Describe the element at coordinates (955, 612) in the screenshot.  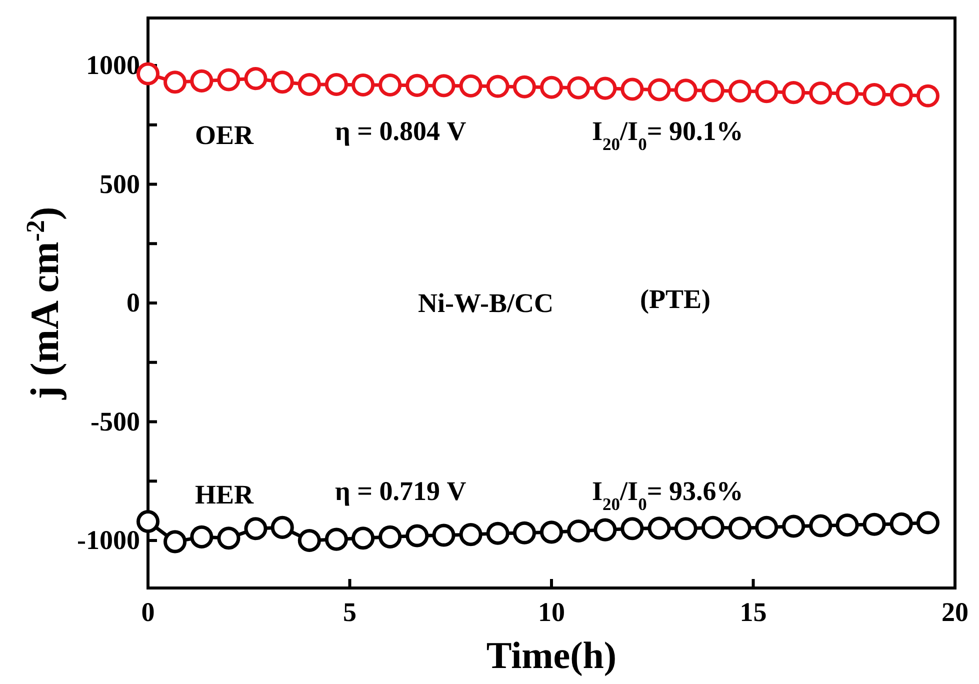
I see `x-tick-label: 20` at that location.